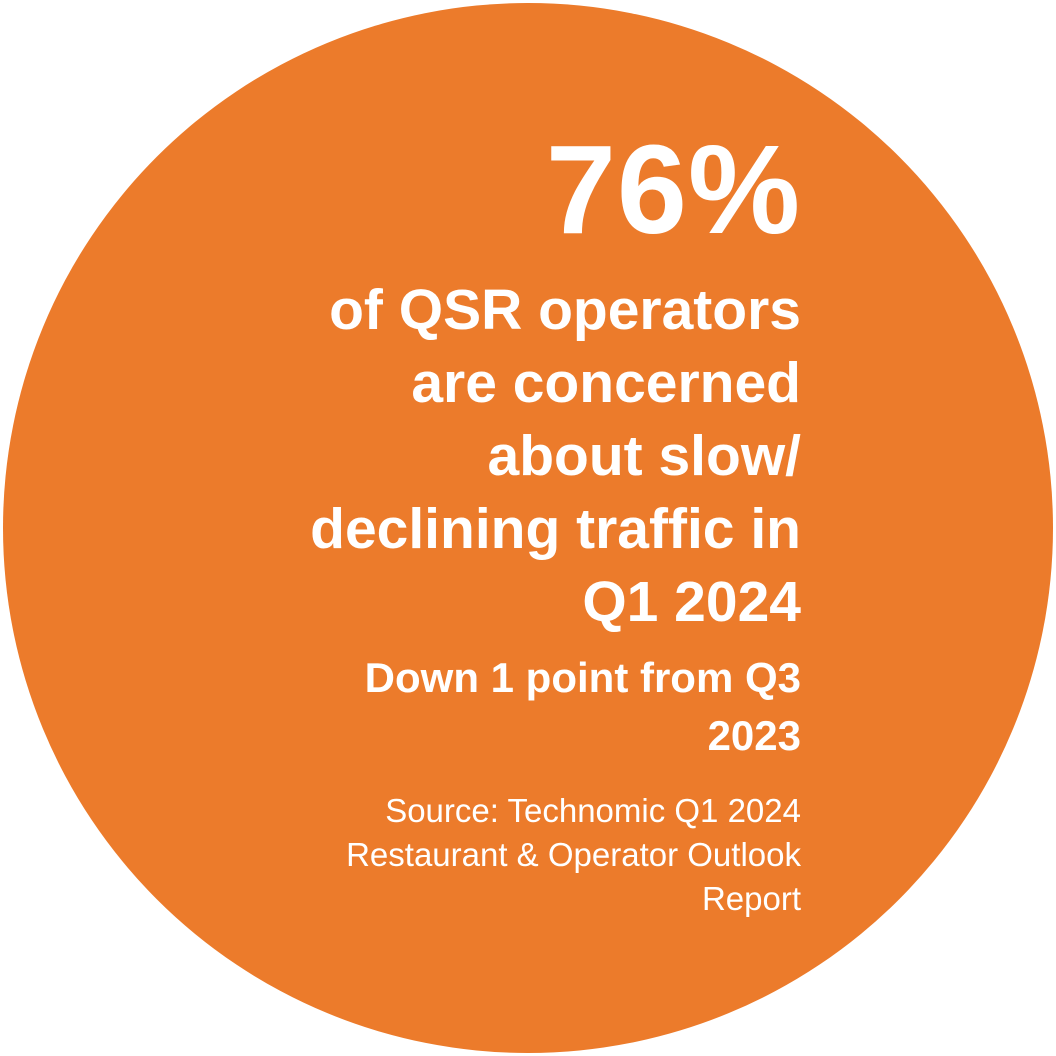  I want to click on source-line: Source: Technomic Q1 2024, so click(593, 810).